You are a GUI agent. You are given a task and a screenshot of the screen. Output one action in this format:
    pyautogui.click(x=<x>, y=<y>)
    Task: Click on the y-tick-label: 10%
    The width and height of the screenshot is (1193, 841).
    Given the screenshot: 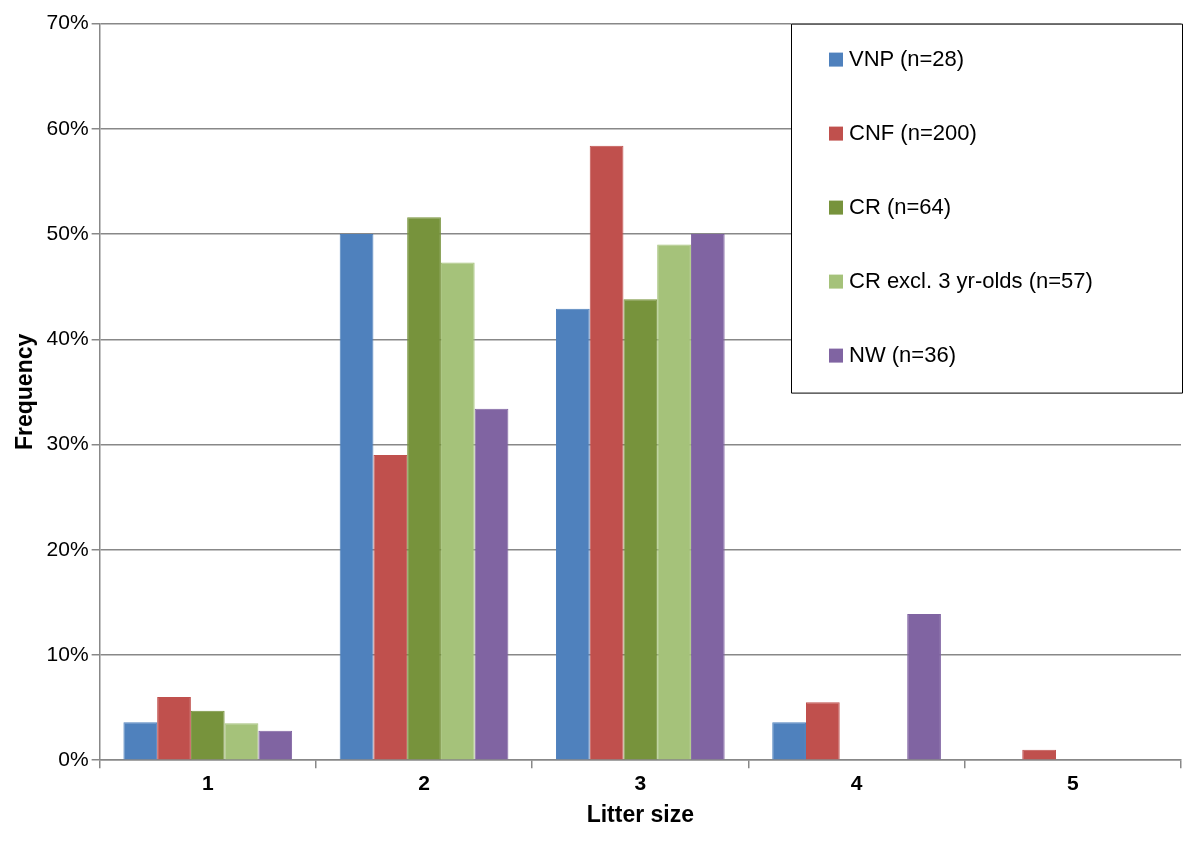 What is the action you would take?
    pyautogui.click(x=67, y=653)
    